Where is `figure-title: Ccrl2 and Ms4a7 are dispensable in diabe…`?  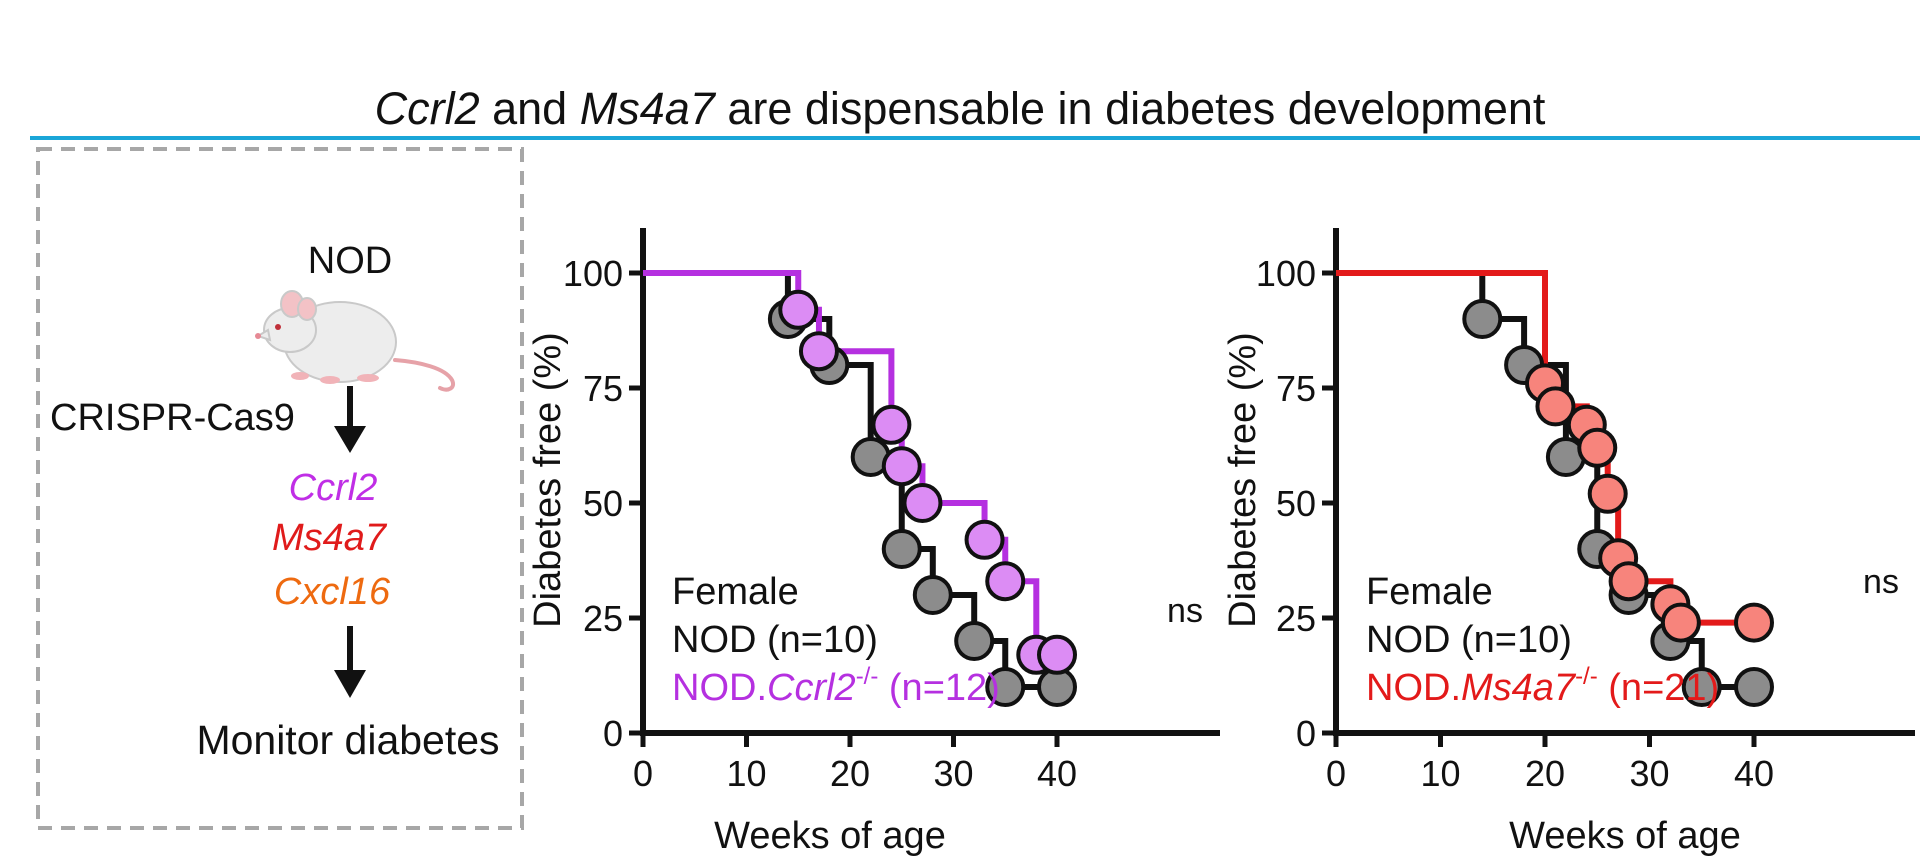 figure-title: Ccrl2 and Ms4a7 are dispensable in diabe… is located at coordinates (960, 108).